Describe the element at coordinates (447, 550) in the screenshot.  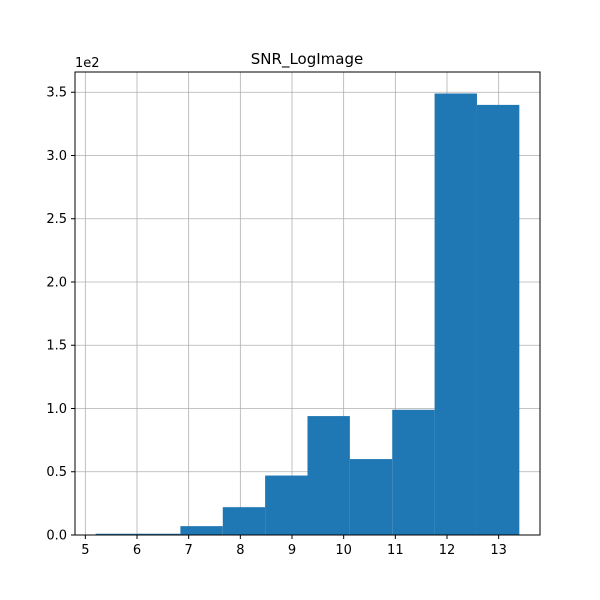
I see `x-tick-label: 12` at that location.